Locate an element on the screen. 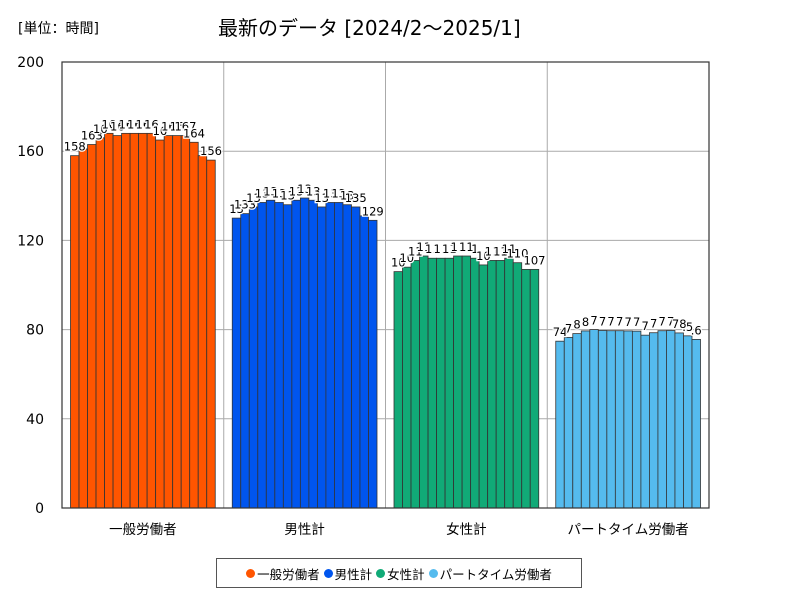 Image resolution: width=800 pixels, height=600 pixels. legend-item: 一般労働者 is located at coordinates (283, 573).